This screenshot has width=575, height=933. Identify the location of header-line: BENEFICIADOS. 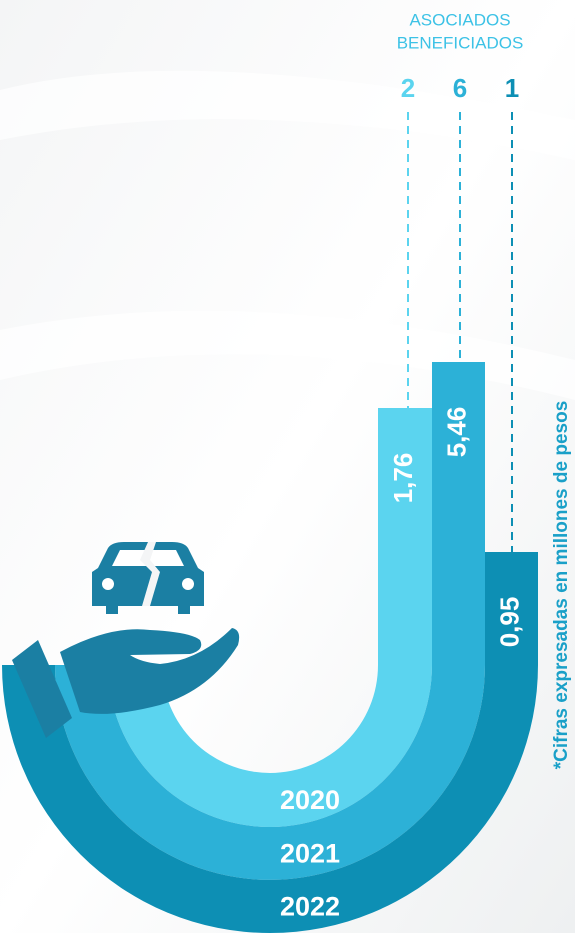
(460, 42).